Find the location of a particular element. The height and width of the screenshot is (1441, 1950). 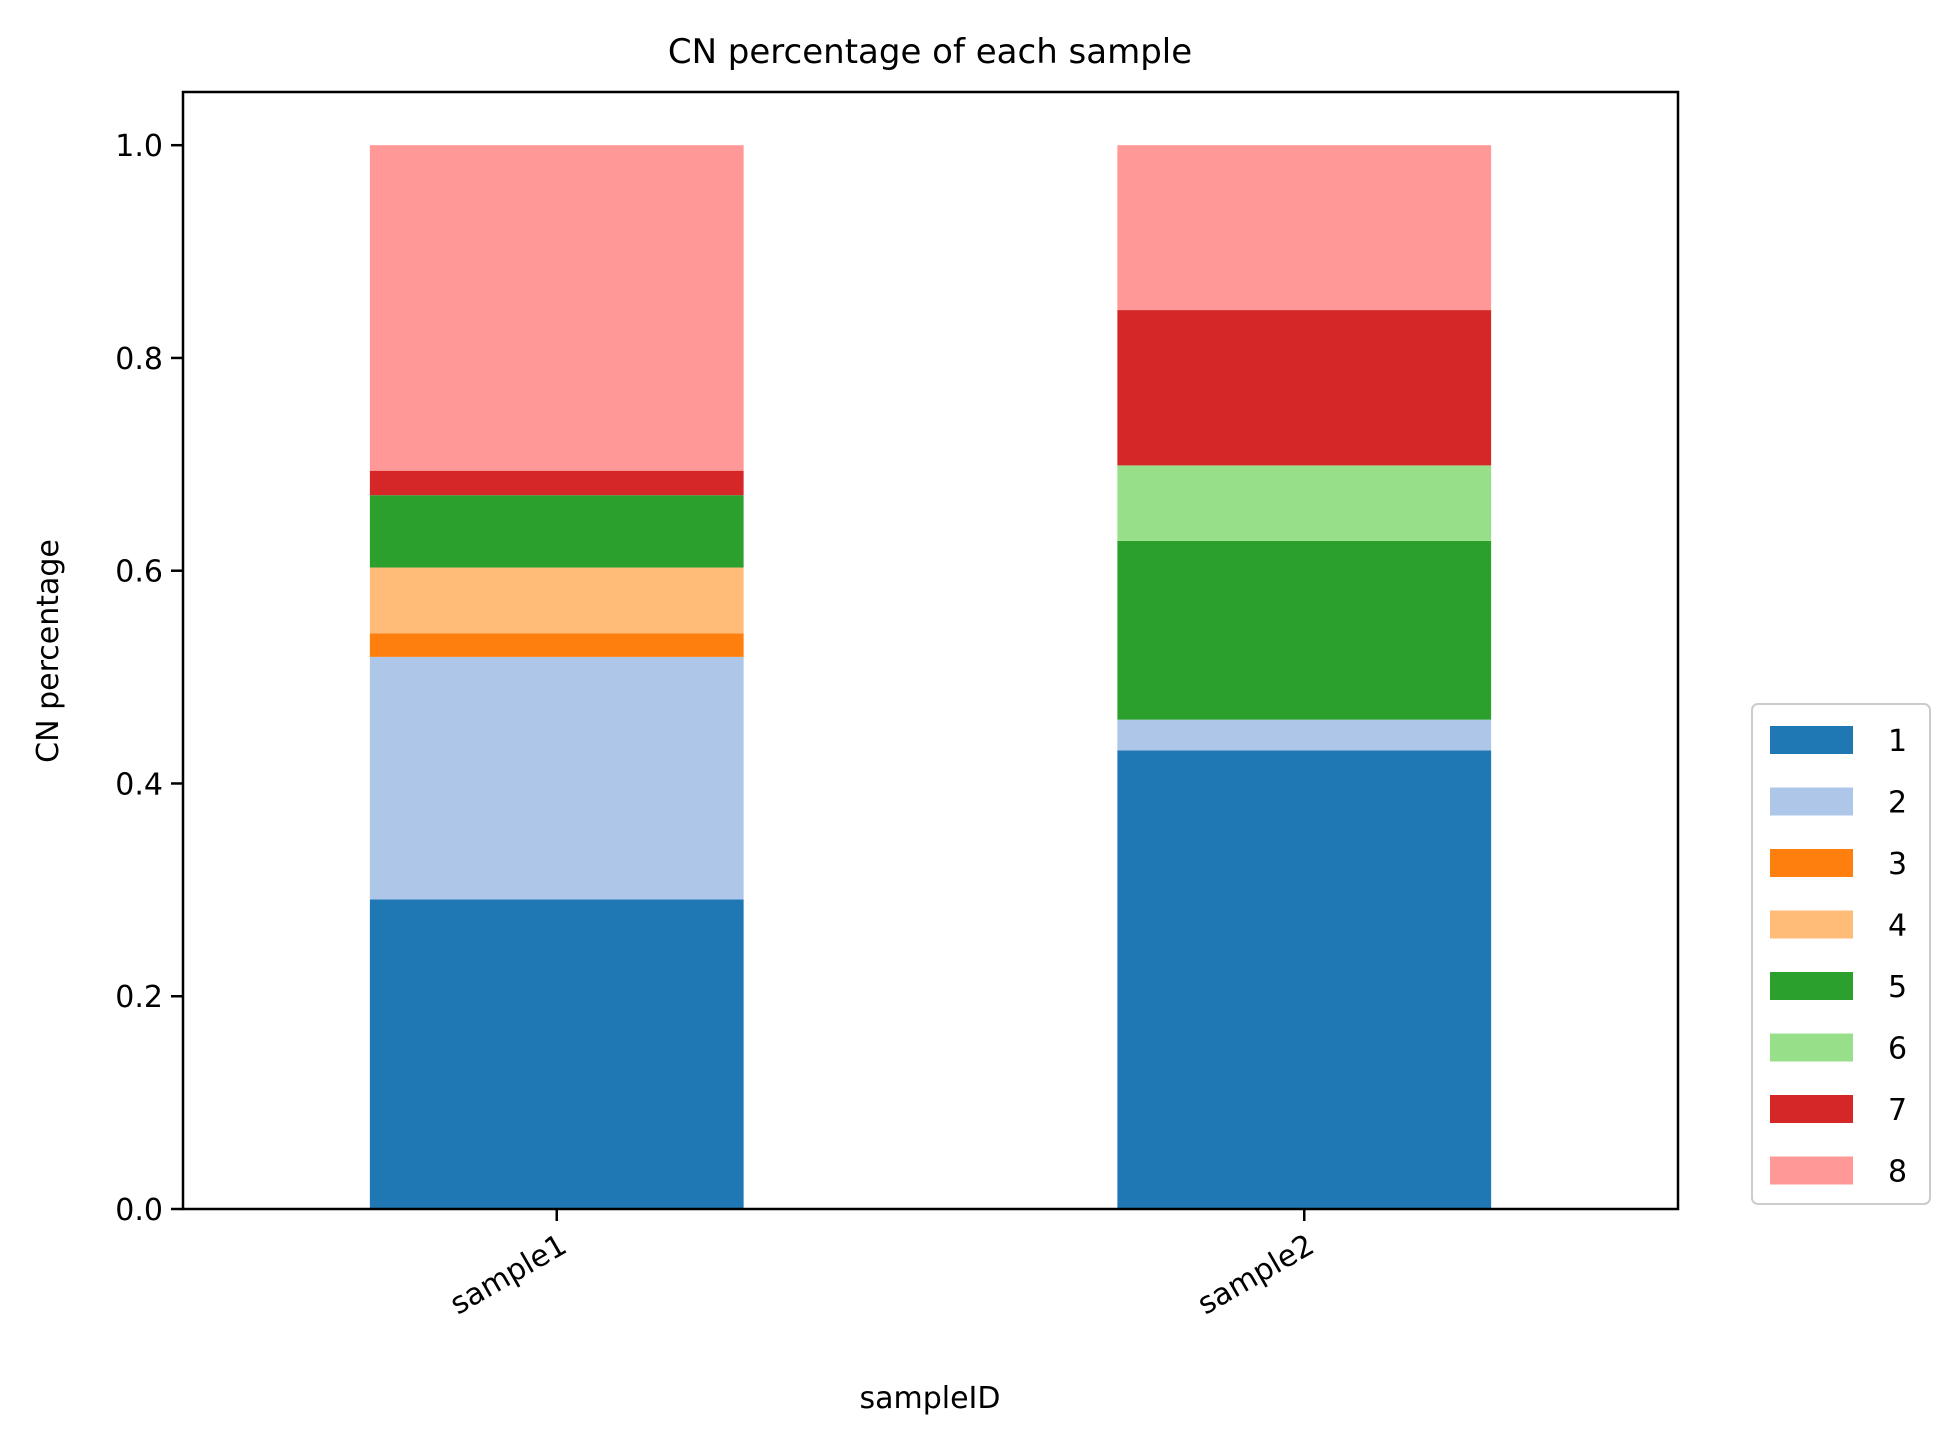

legend-frame is located at coordinates (1841, 954).